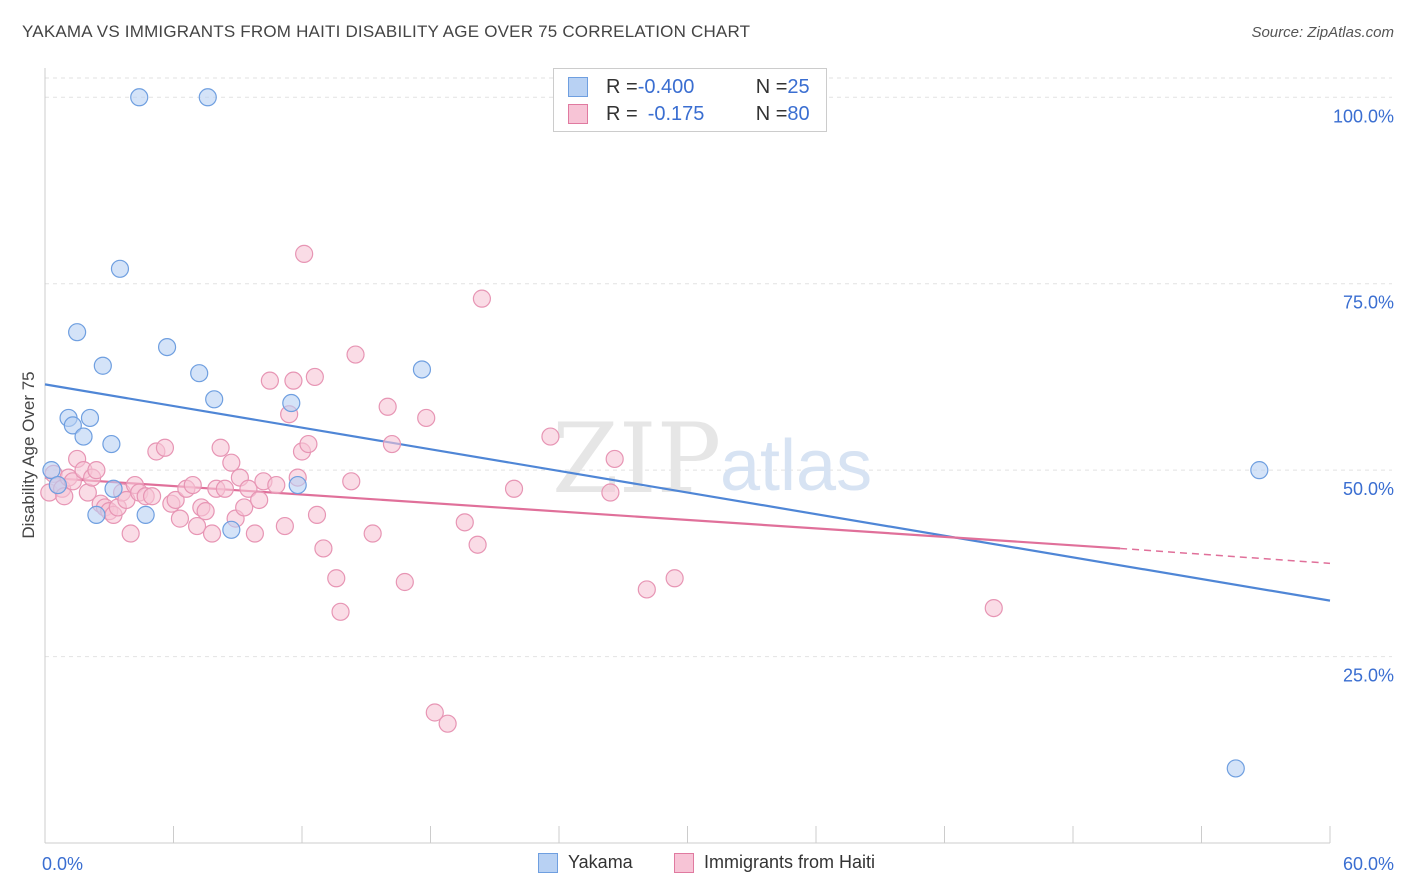  What do you see at coordinates (796, 466) in the screenshot?
I see `watermark-atlas: atlas` at bounding box center [796, 466].